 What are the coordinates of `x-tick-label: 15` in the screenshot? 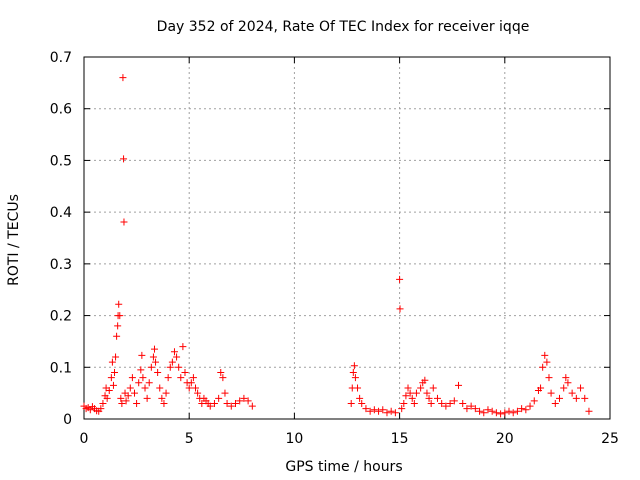 It's located at (400, 439).